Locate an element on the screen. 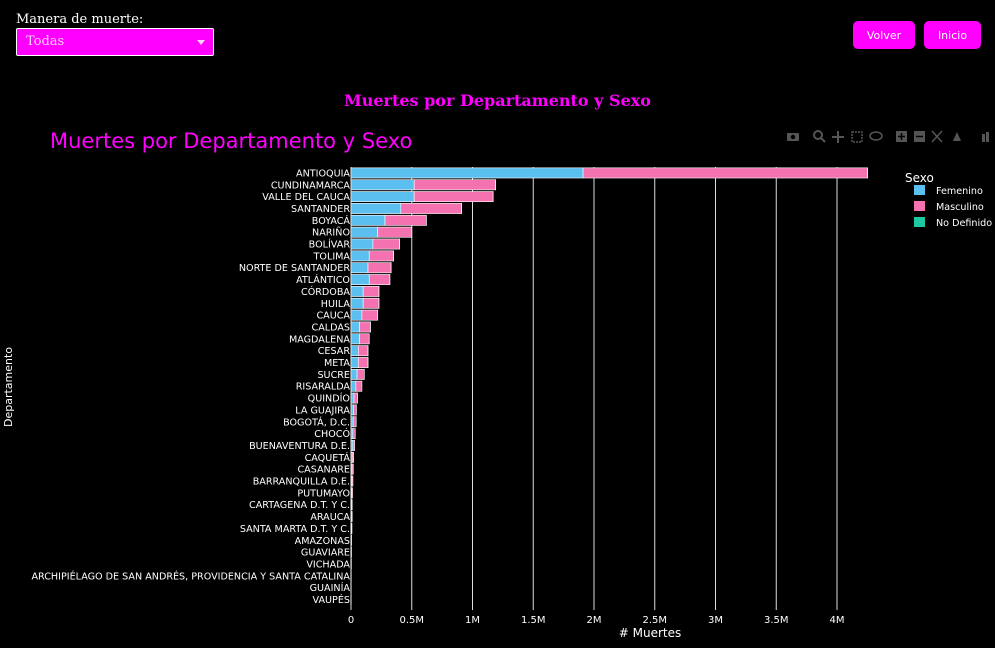 The width and height of the screenshot is (995, 648). y-tick-label: GUAVIARE is located at coordinates (325, 553).